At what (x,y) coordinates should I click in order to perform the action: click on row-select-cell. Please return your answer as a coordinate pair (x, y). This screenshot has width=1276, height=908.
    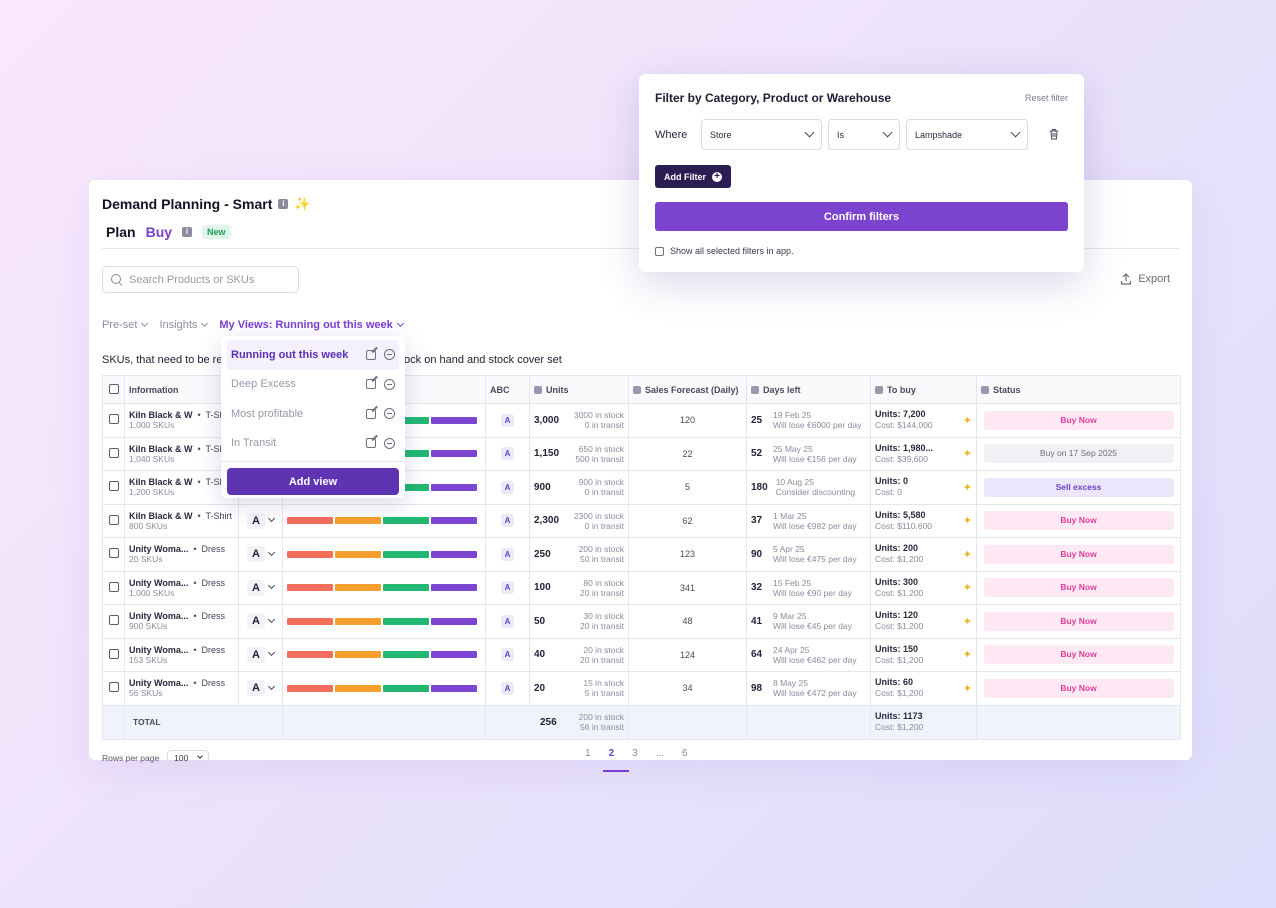
    Looking at the image, I should click on (113, 554).